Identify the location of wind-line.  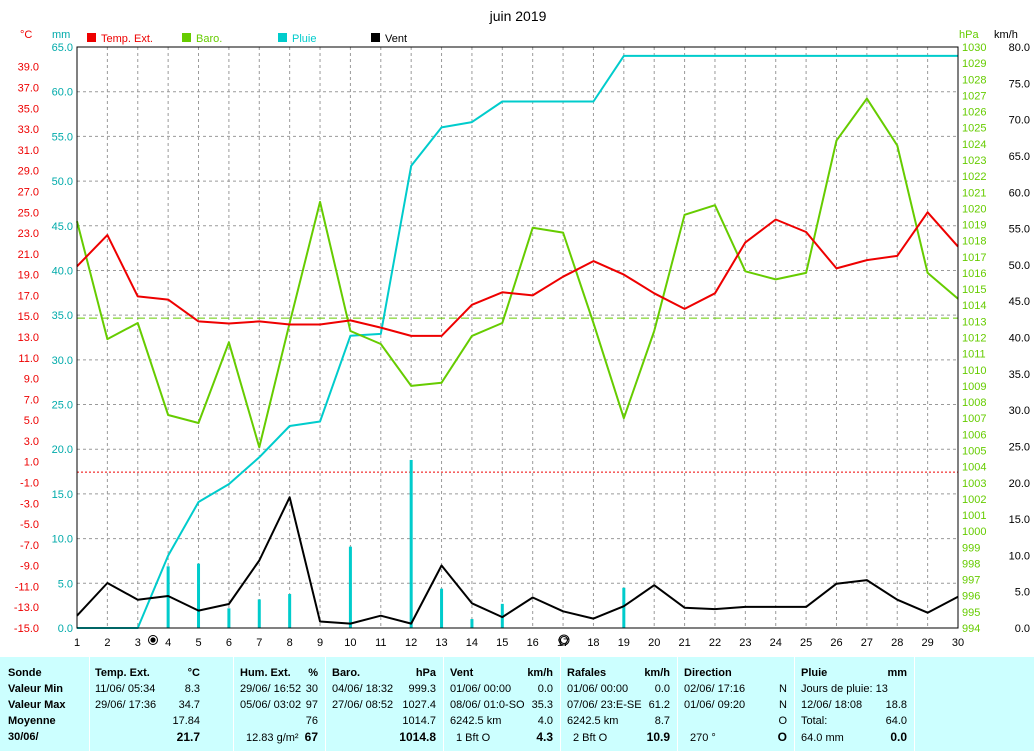
(517, 560).